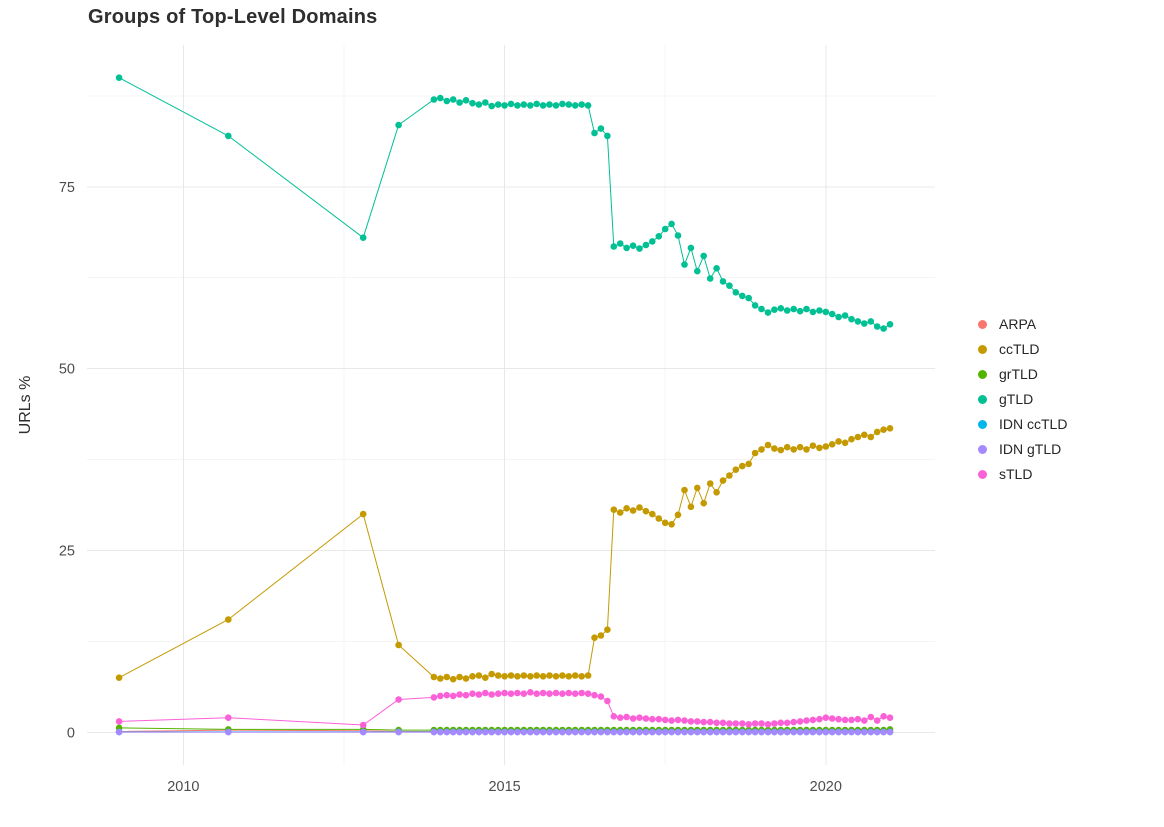  Describe the element at coordinates (67, 370) in the screenshot. I see `svg-text: 50` at that location.